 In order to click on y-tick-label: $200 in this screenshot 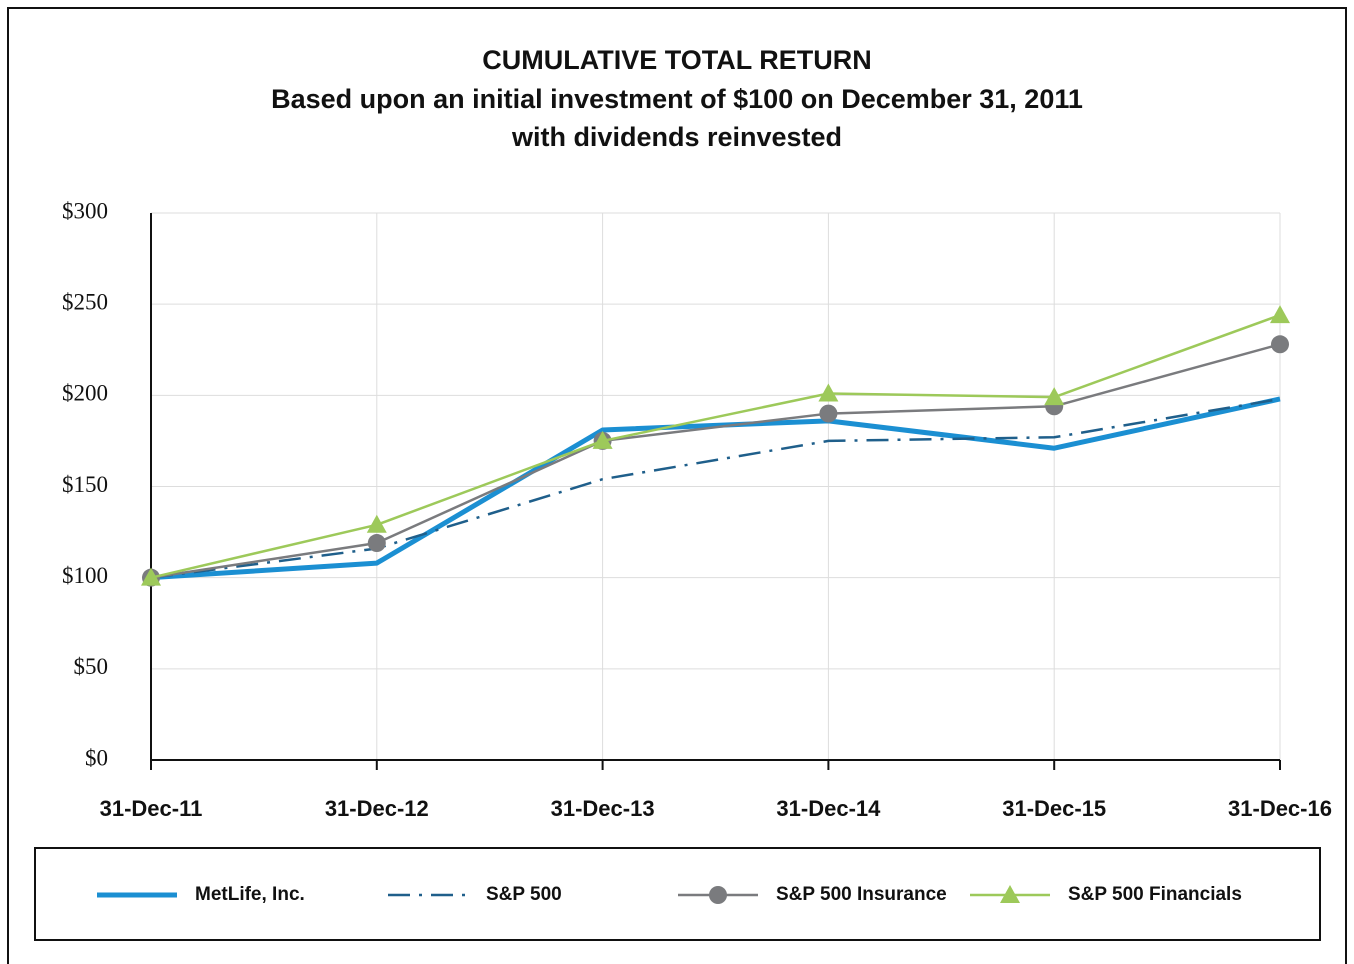, I will do `click(85, 393)`.